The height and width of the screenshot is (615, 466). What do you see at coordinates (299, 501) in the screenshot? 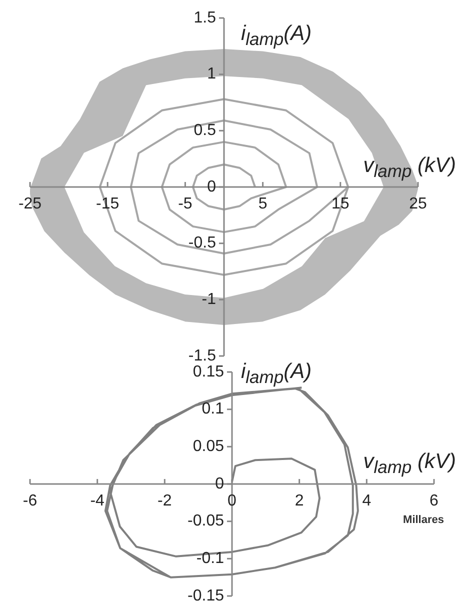
I see `x-tick-label: 2` at bounding box center [299, 501].